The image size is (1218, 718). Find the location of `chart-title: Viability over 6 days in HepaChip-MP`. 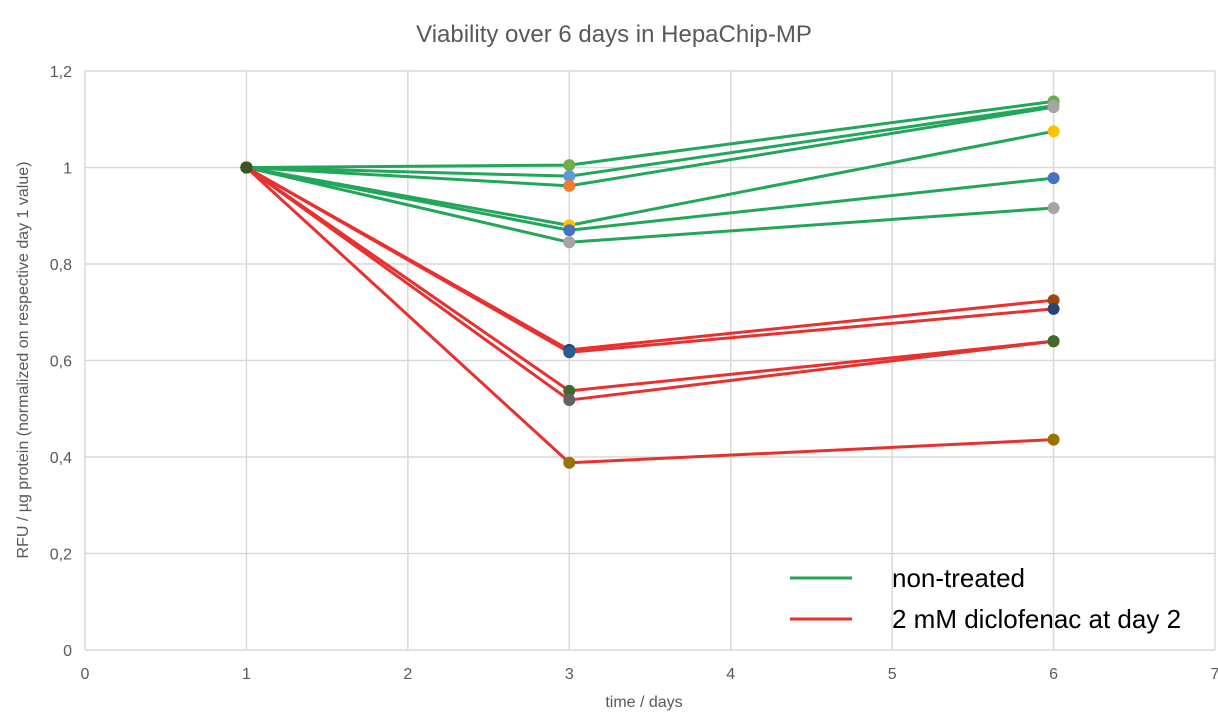

chart-title: Viability over 6 days in HepaChip-MP is located at coordinates (614, 34).